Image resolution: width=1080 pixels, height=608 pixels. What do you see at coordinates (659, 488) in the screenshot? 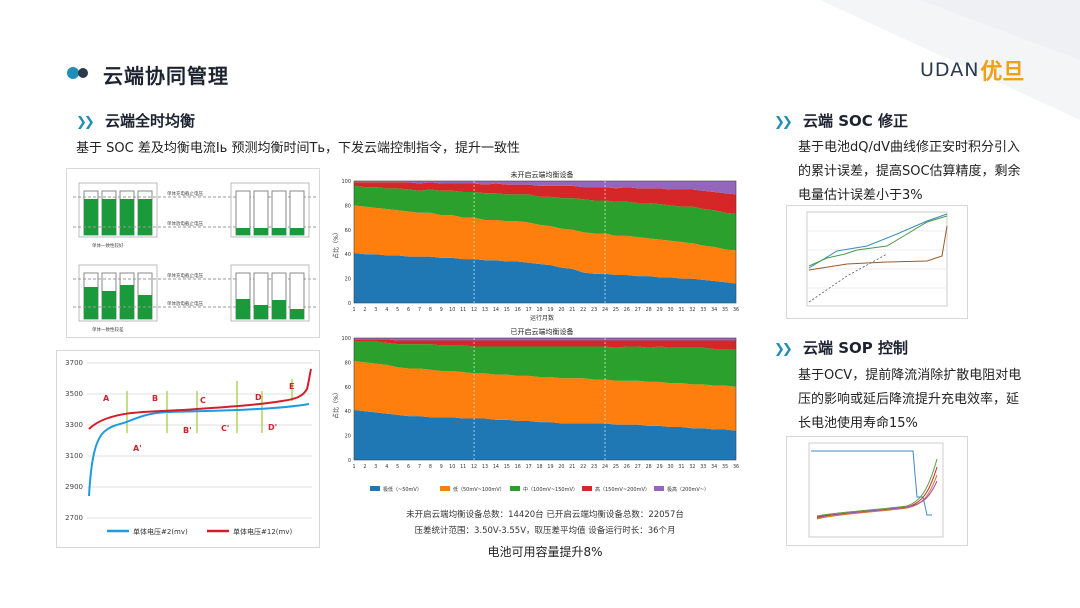
I see `legend-swatch-very-high` at bounding box center [659, 488].